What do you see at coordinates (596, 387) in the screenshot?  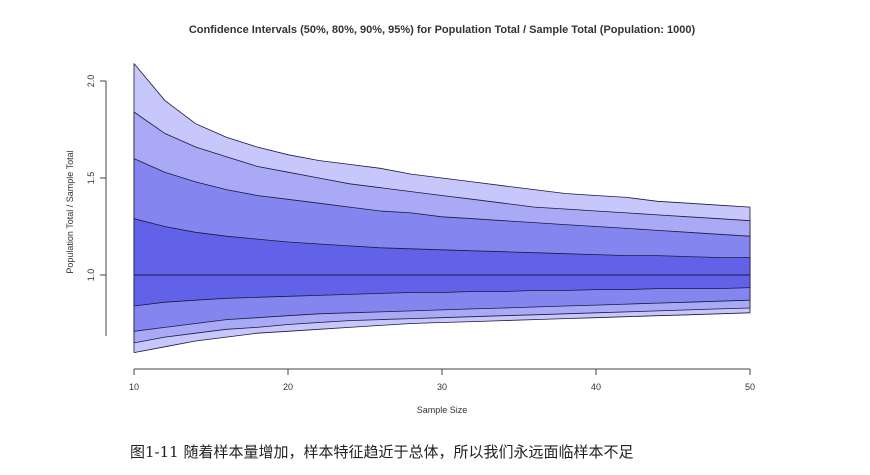 I see `x-tick-label: 40` at bounding box center [596, 387].